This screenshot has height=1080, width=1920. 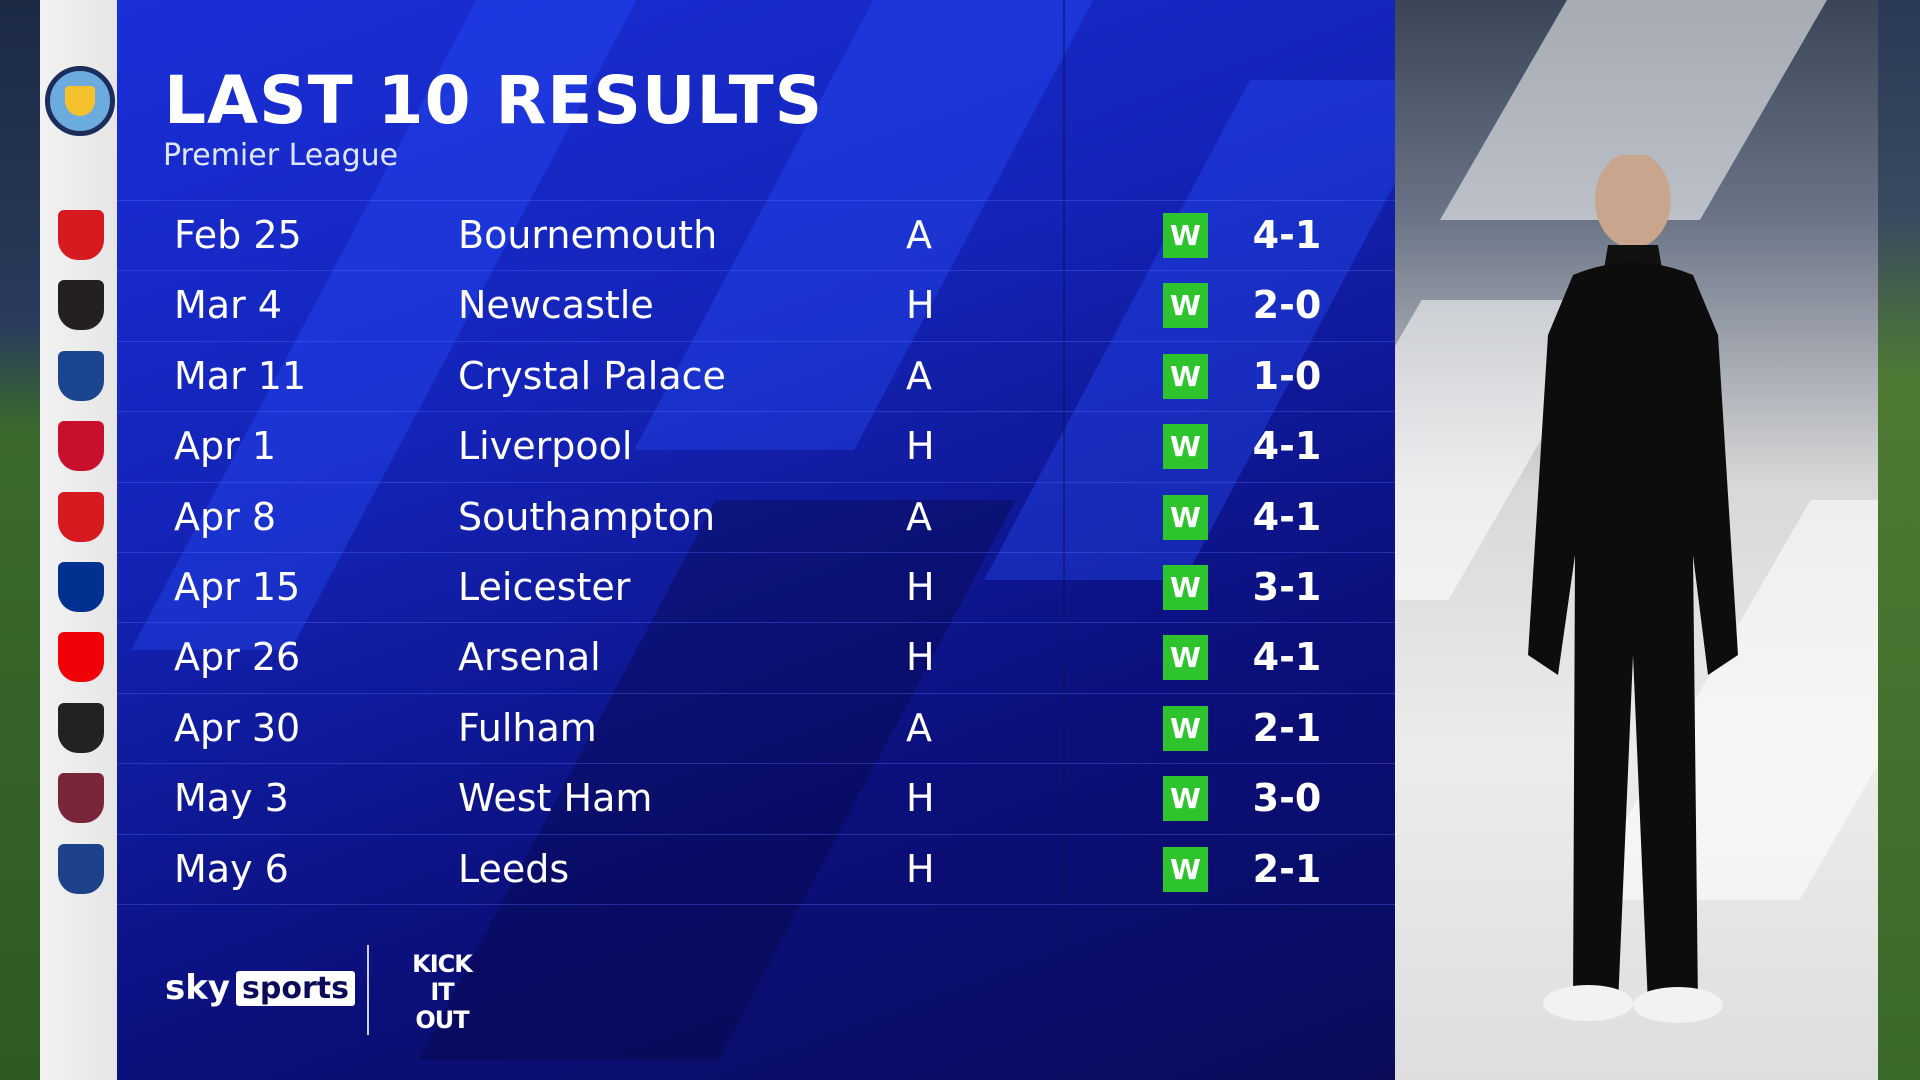 I want to click on sports-logo-text: sports, so click(x=295, y=988).